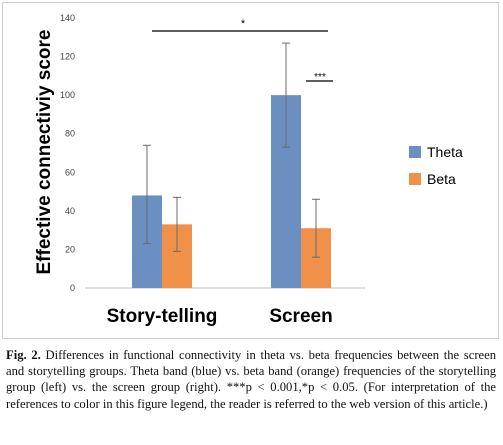 The width and height of the screenshot is (503, 445). I want to click on significance-layer: ****, so click(242, 50).